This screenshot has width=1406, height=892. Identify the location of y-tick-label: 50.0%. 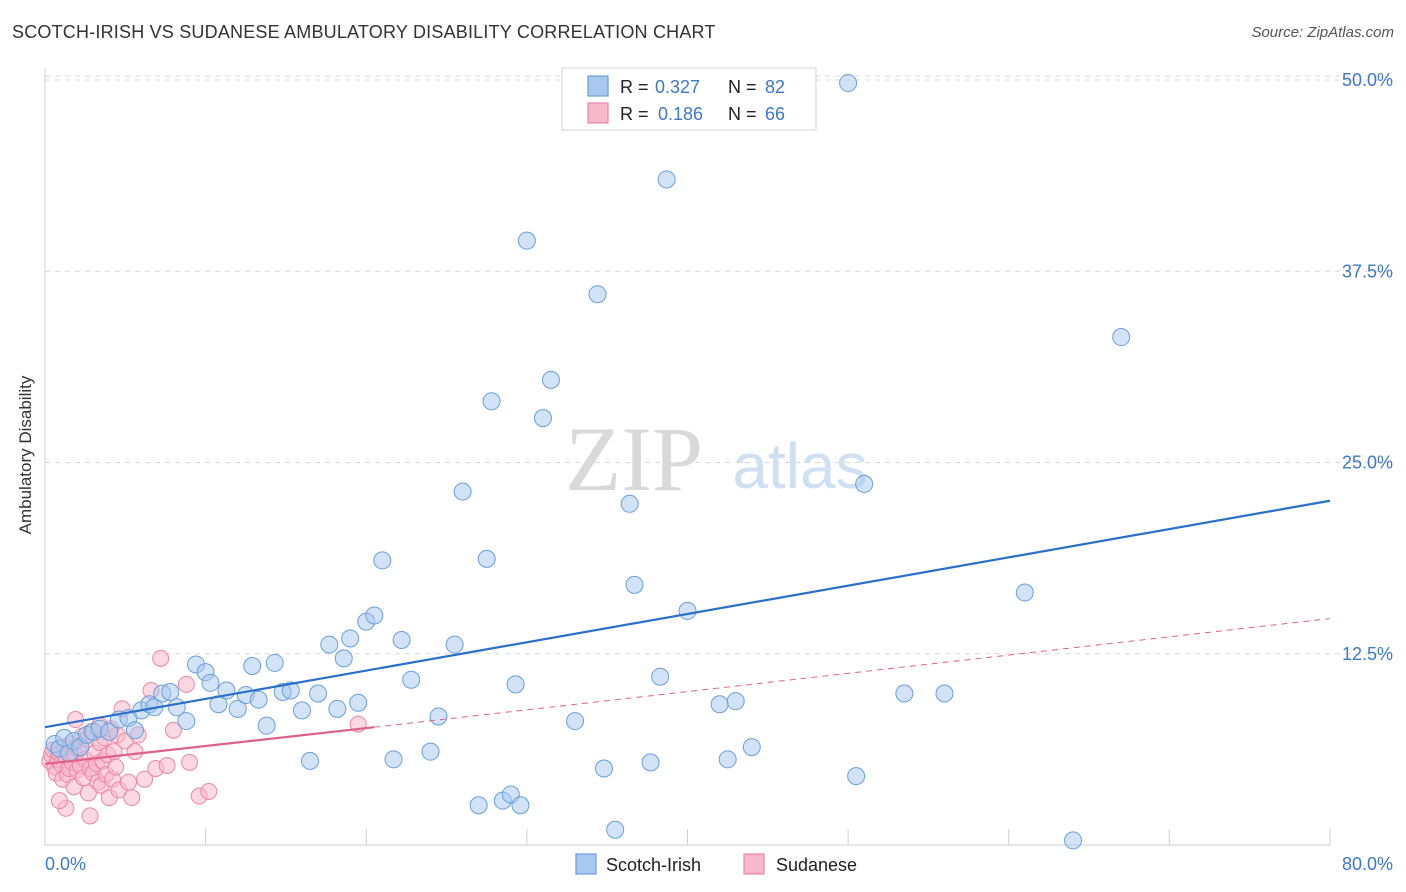
(1367, 80).